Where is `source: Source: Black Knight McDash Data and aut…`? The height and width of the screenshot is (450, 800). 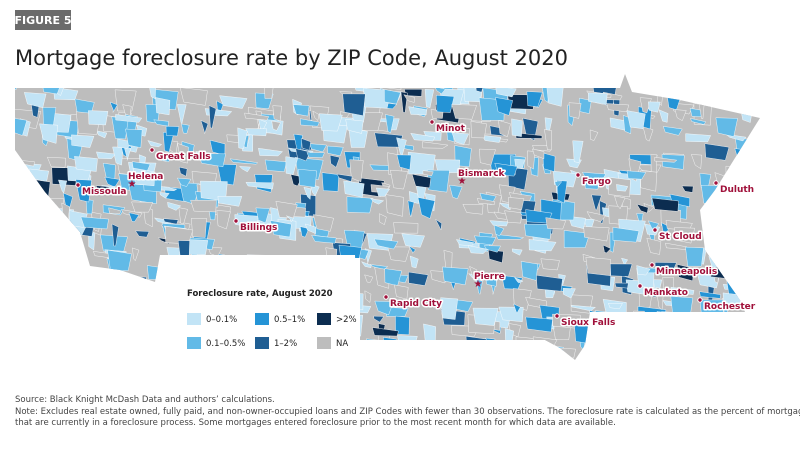
source: Source: Black Knight McDash Data and aut… is located at coordinates (145, 400).